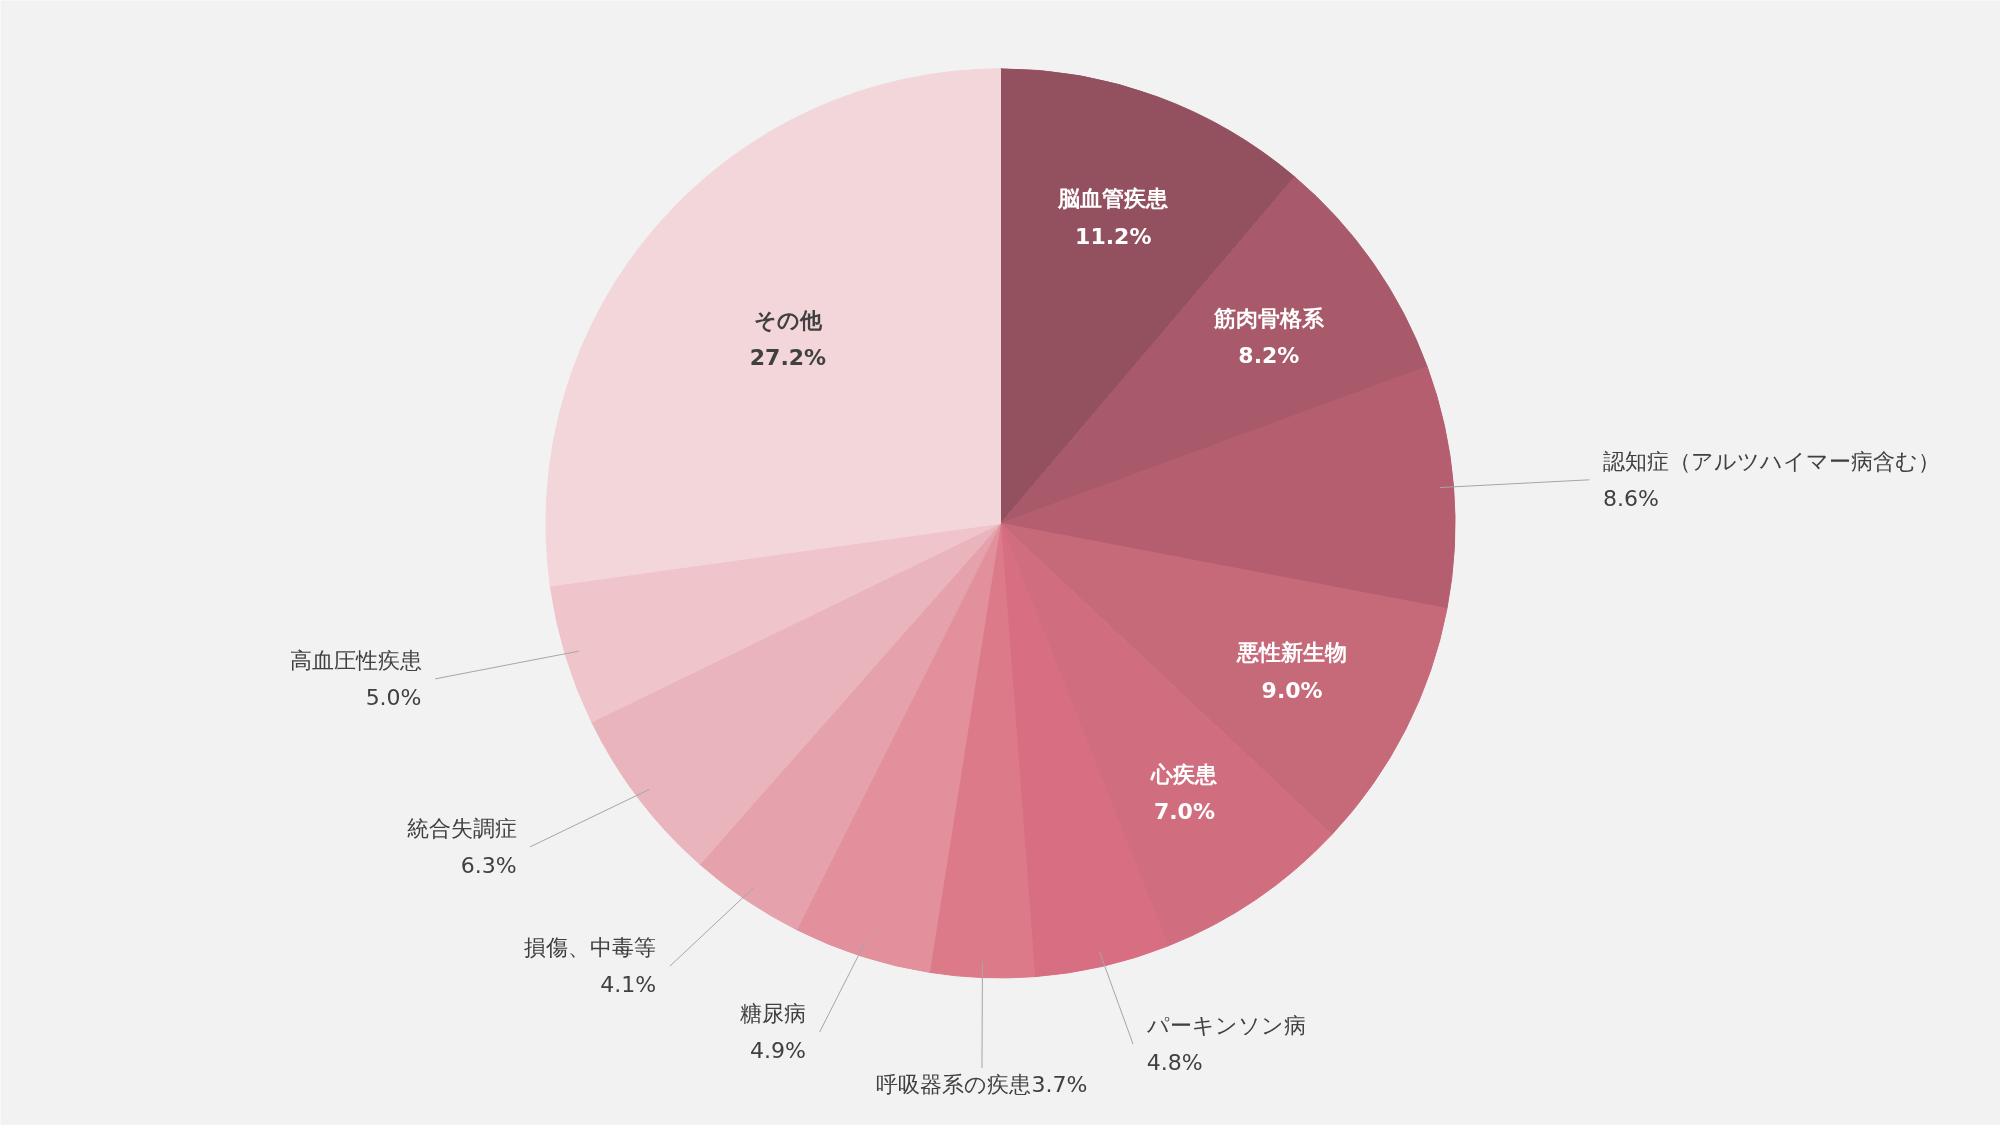 This screenshot has width=2000, height=1125. I want to click on slice-label: 筋肉骨格系, so click(1268, 318).